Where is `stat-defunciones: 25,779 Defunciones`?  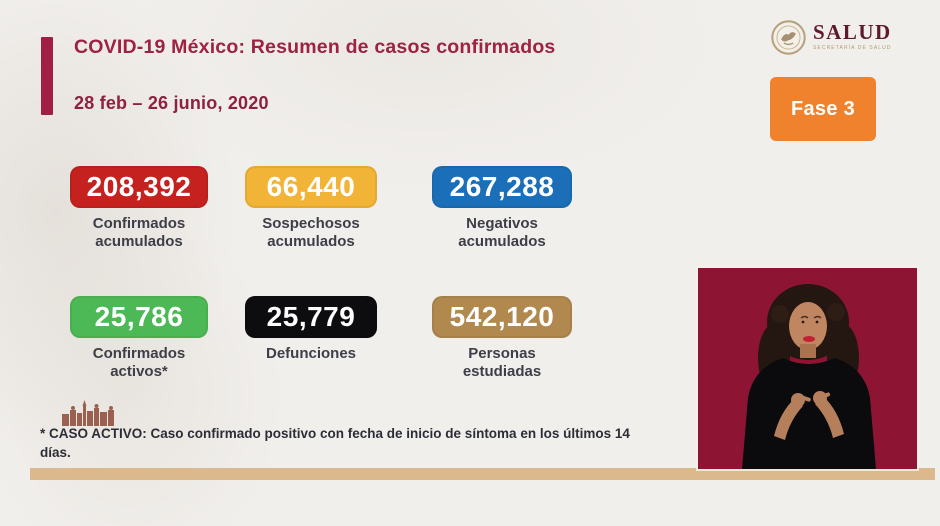 stat-defunciones: 25,779 Defunciones is located at coordinates (311, 329).